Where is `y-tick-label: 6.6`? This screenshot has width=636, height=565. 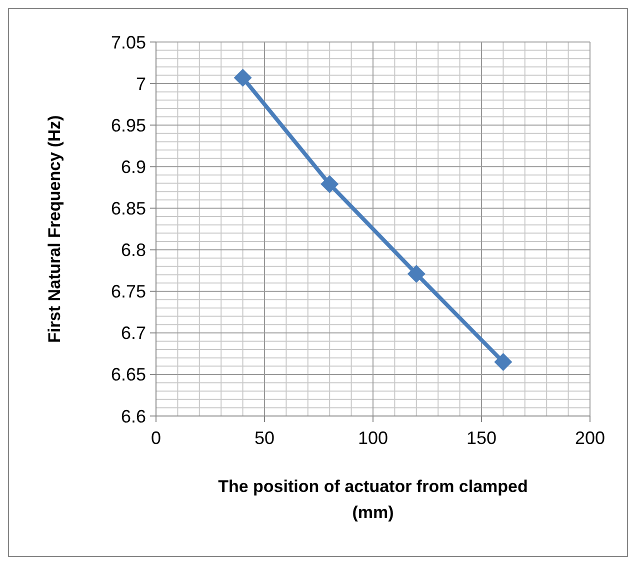 y-tick-label: 6.6 is located at coordinates (133, 416).